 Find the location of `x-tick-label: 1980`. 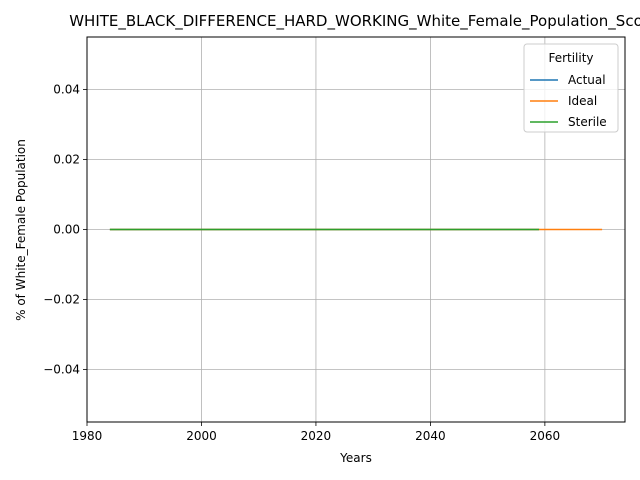

x-tick-label: 1980 is located at coordinates (87, 436).